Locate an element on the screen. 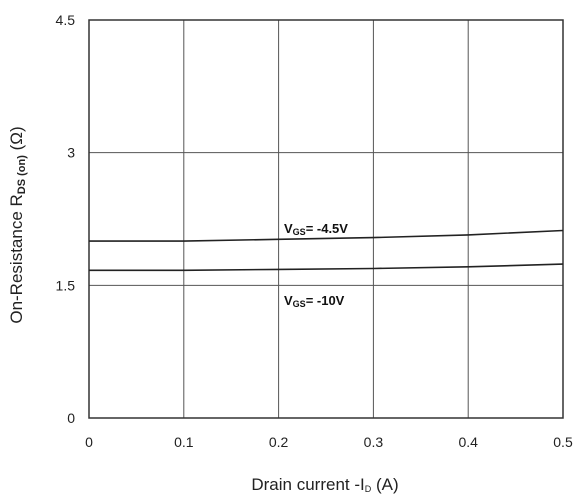 The width and height of the screenshot is (577, 500). x-tick-label: 0.3 is located at coordinates (374, 442).